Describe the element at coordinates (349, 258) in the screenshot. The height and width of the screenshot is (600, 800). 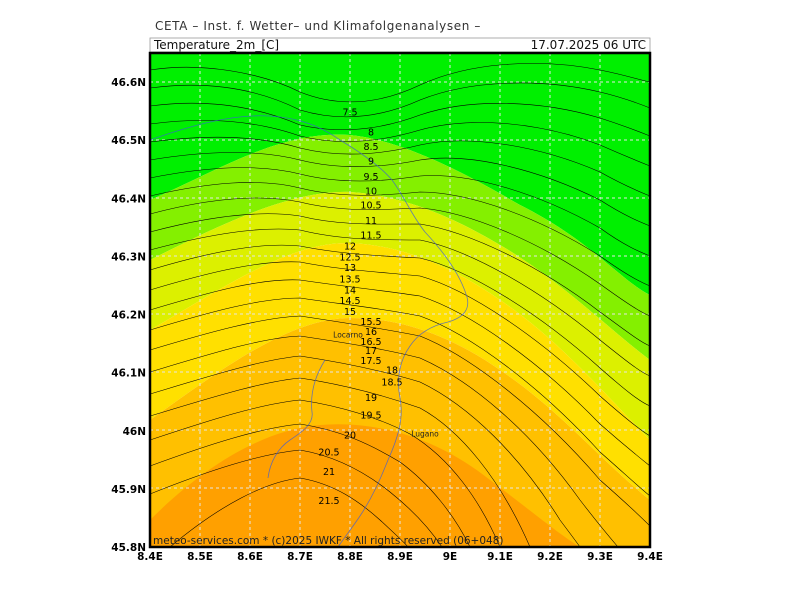
I see `contour-label: 12.5` at that location.